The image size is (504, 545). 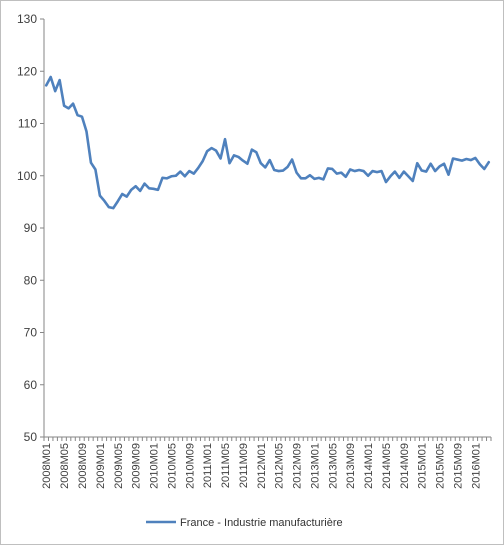 I want to click on x-tick-label: 2009M01, so click(x=101, y=466).